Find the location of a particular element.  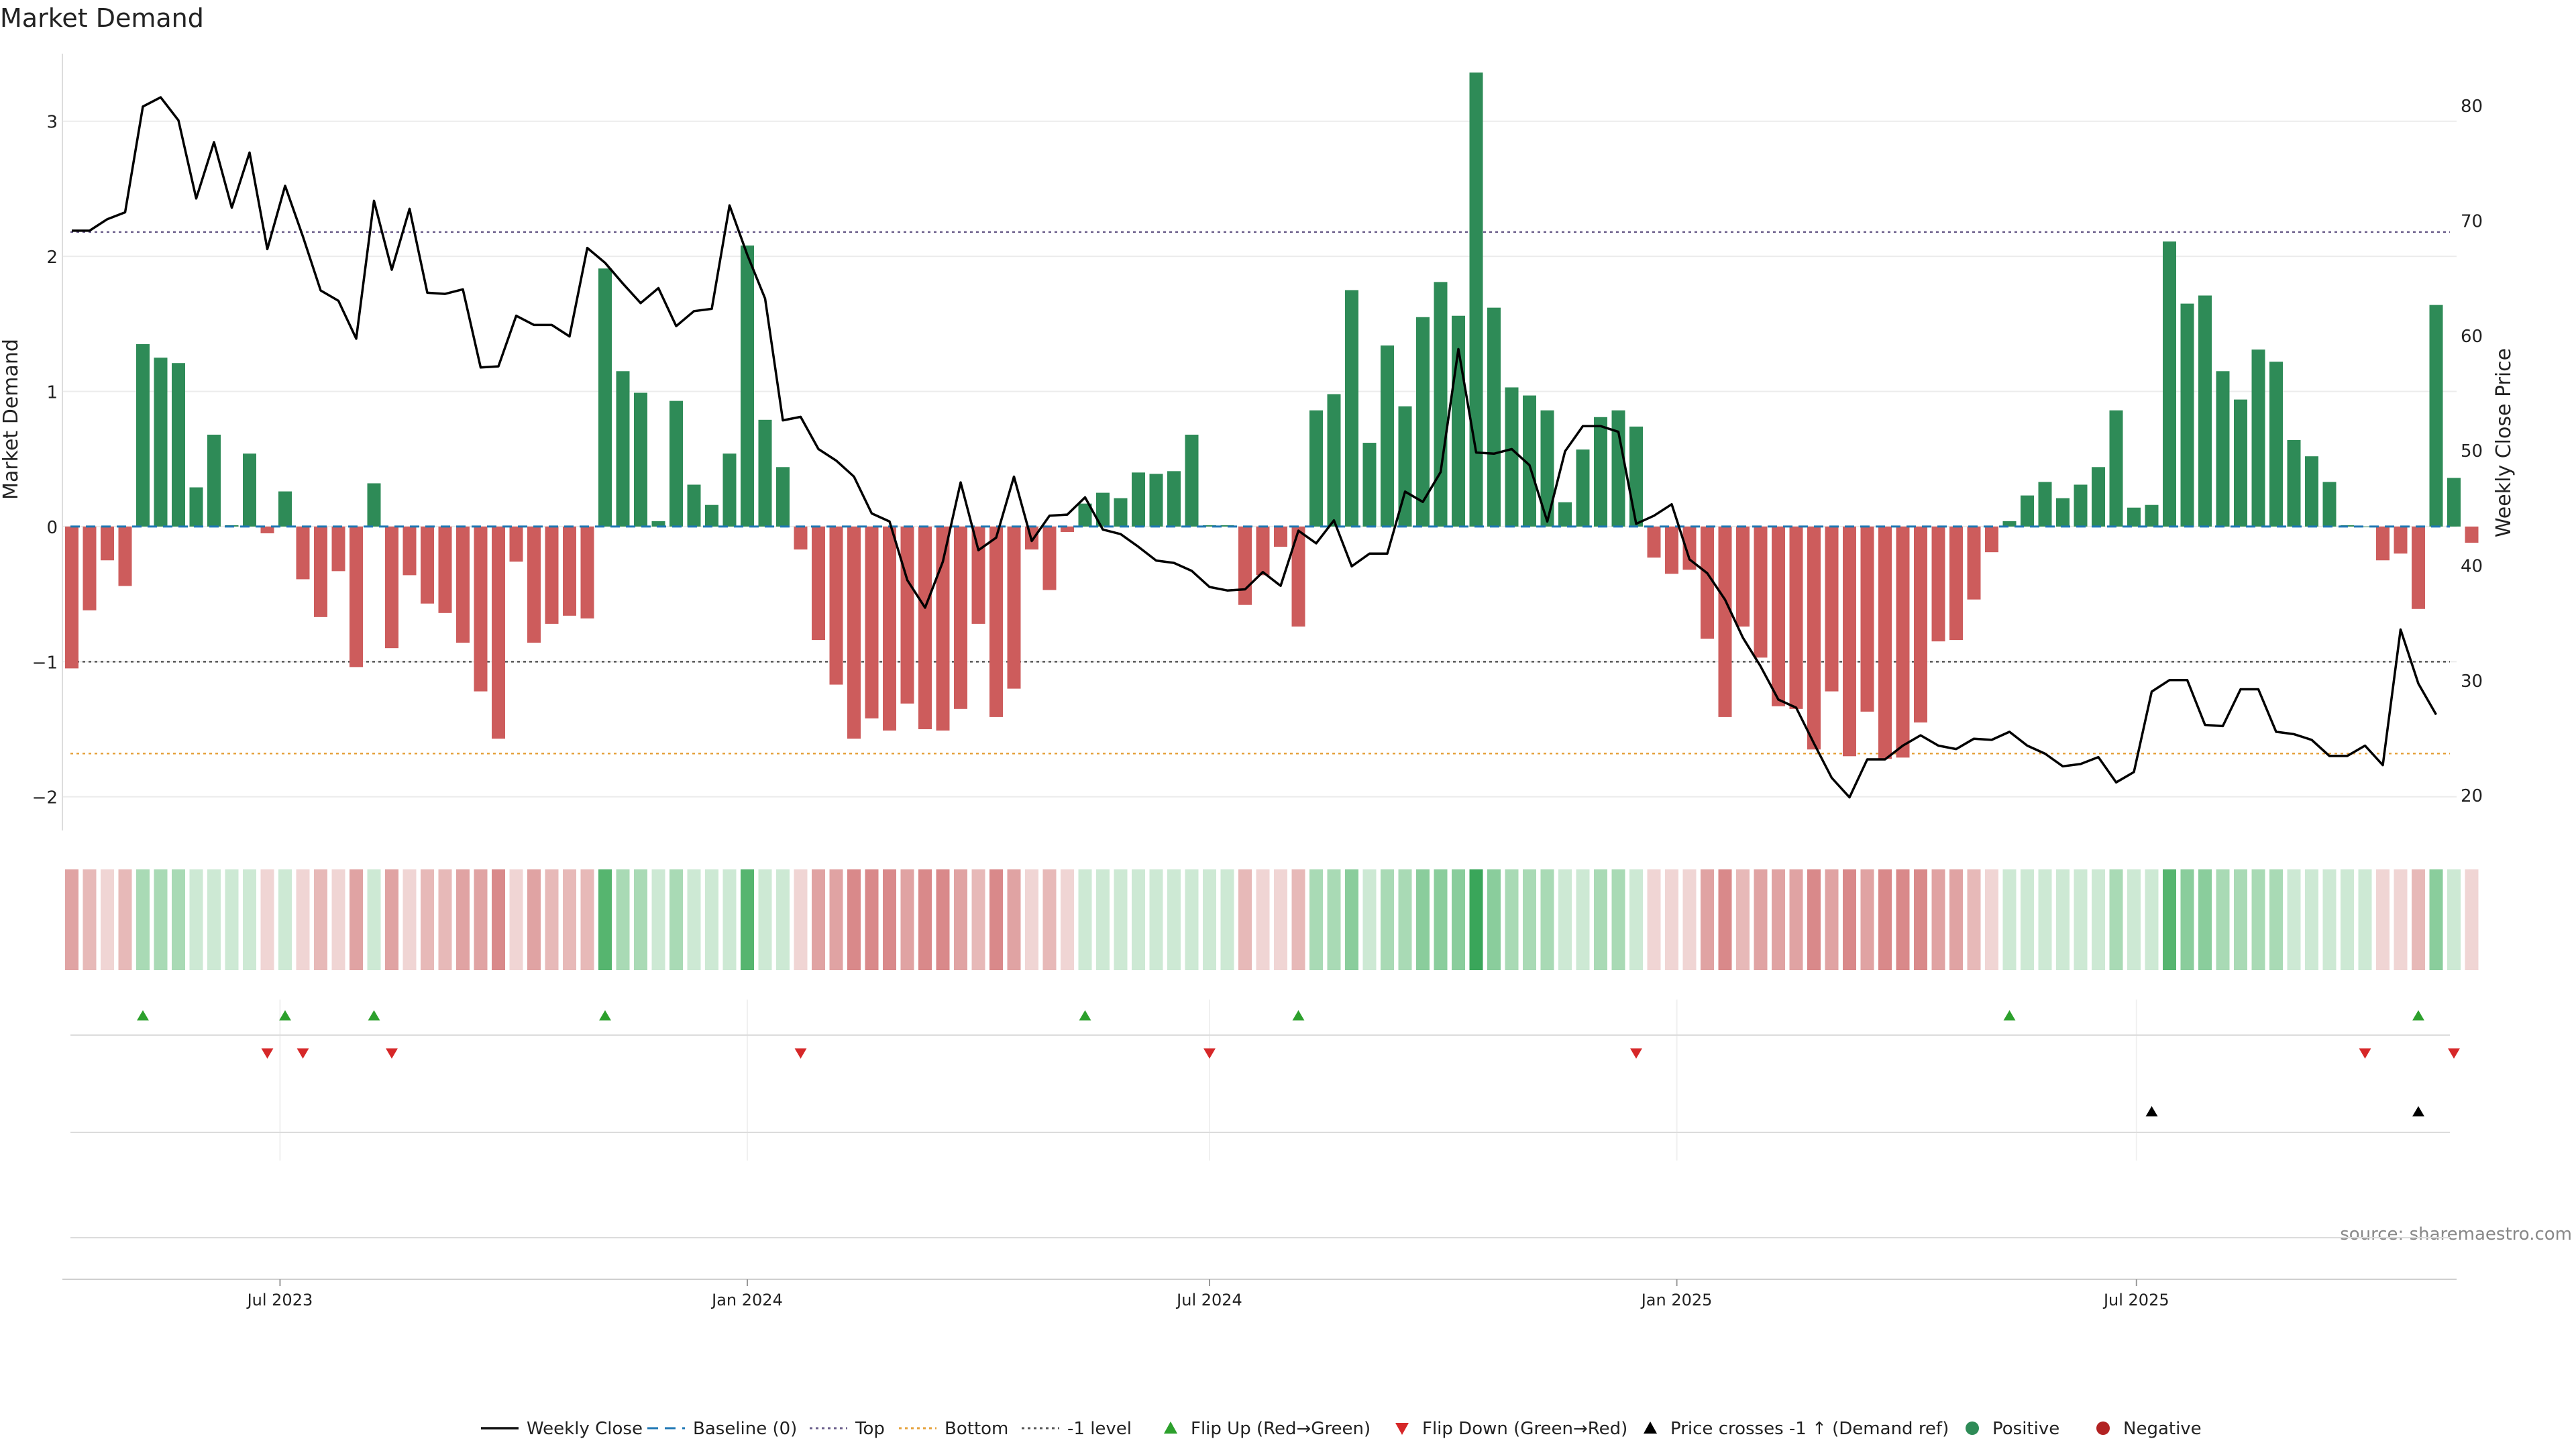

y-tick-right-label: 30 is located at coordinates (2472, 682).